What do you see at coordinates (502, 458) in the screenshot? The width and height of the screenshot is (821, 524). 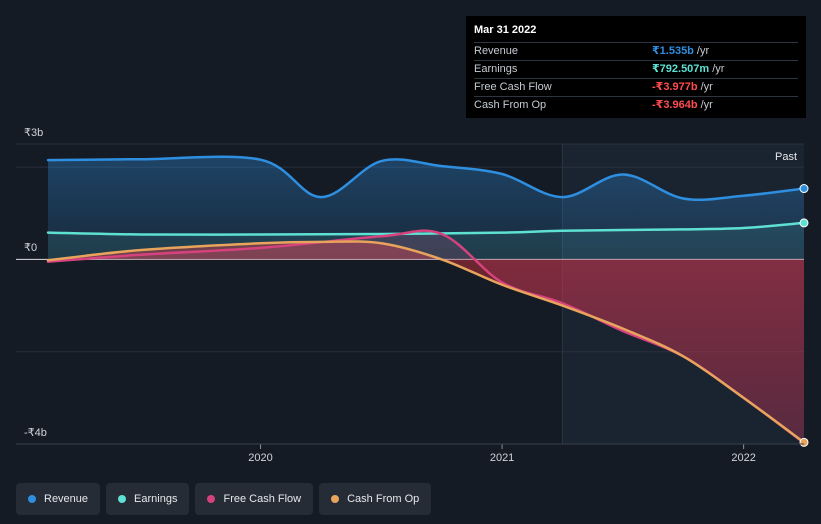 I see `x-tick-label: 2021` at bounding box center [502, 458].